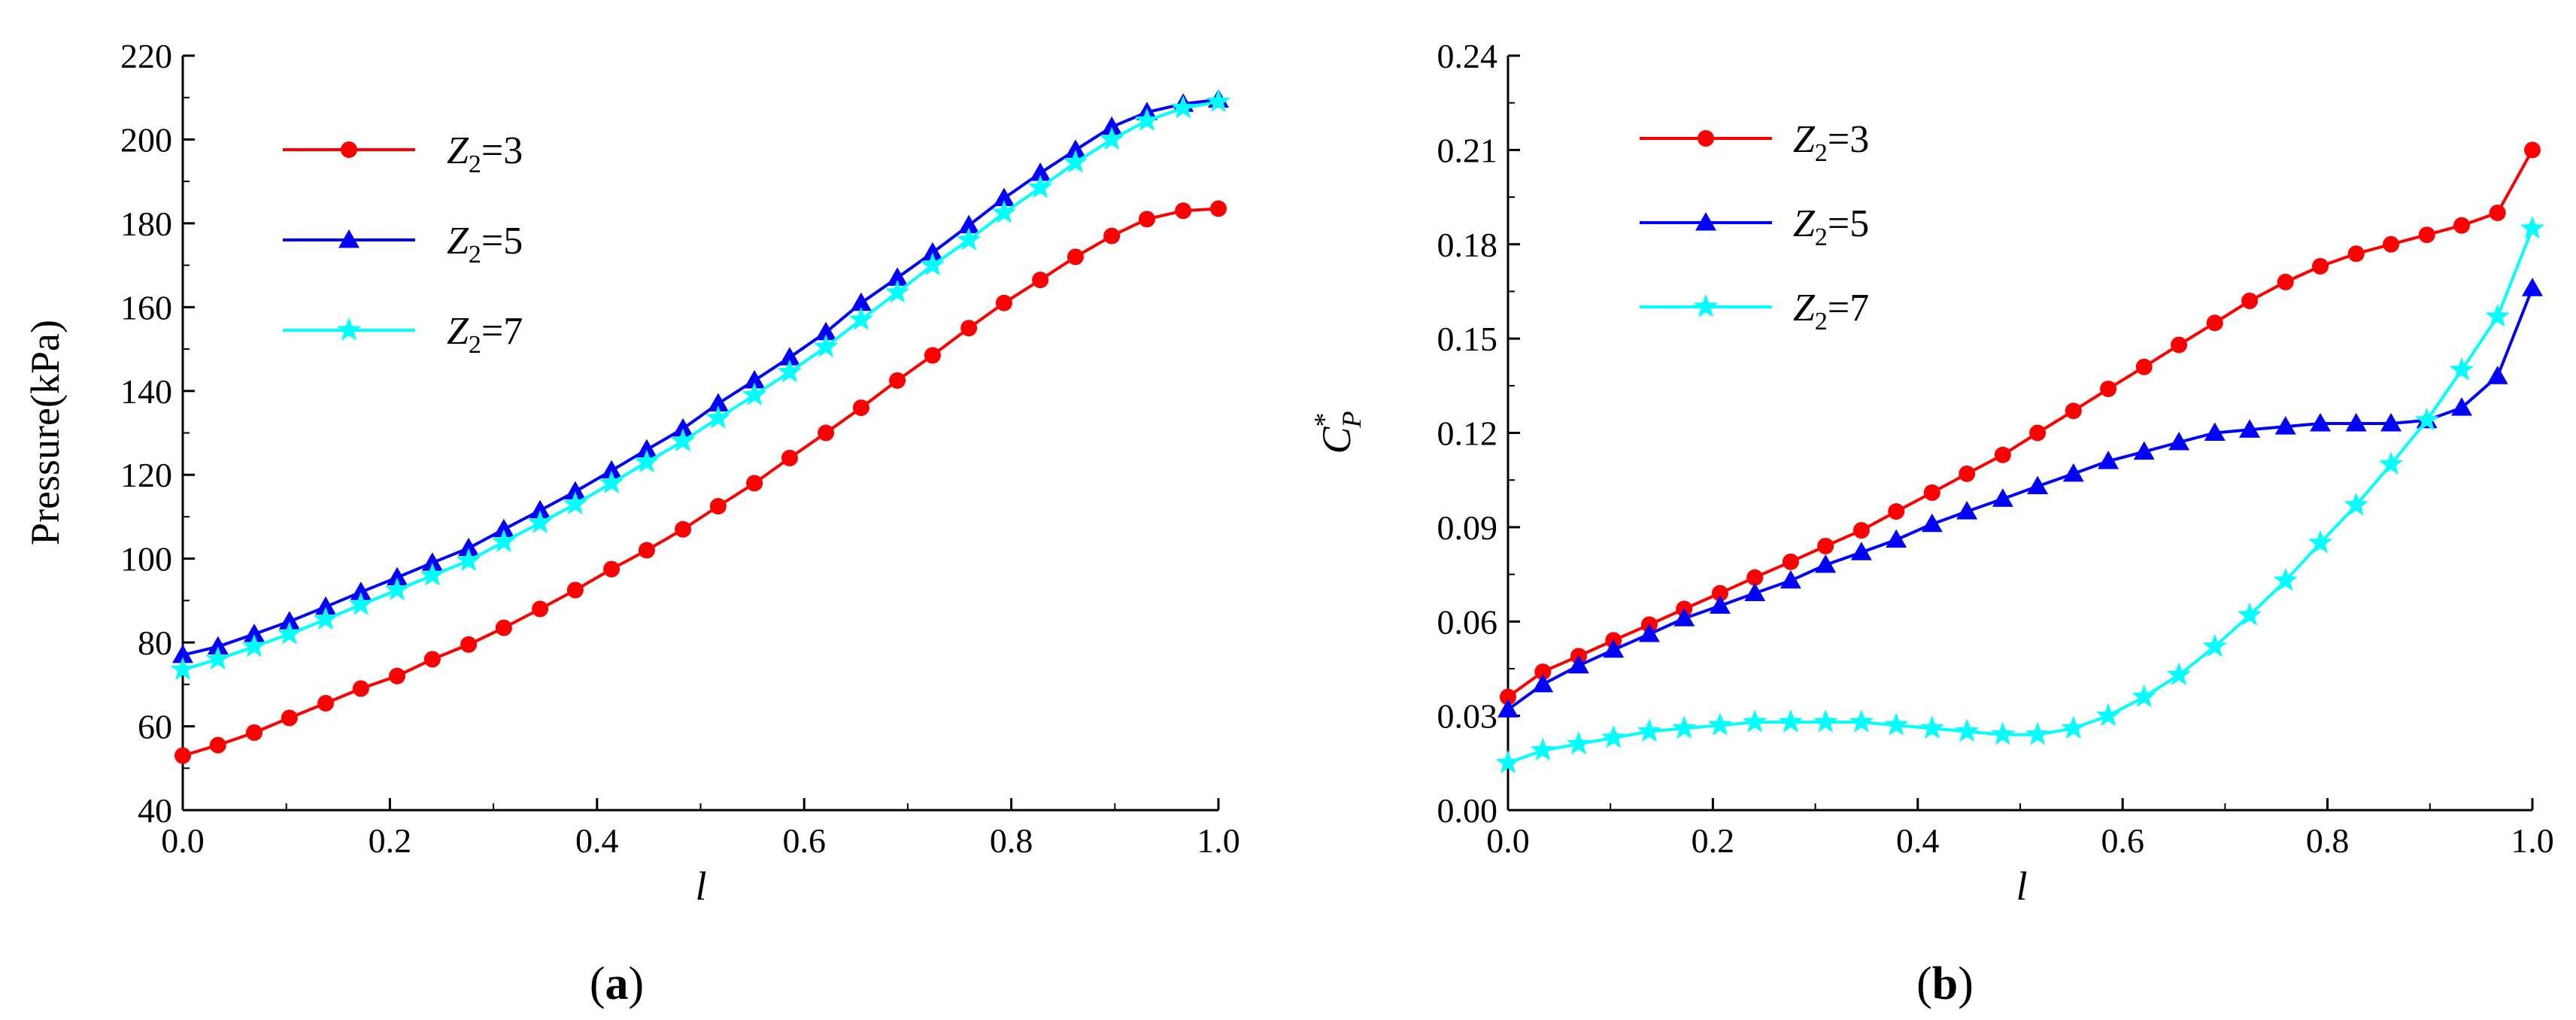 The image size is (2576, 1020). Describe the element at coordinates (2143, 696) in the screenshot. I see `Z2=7-point-18` at that location.